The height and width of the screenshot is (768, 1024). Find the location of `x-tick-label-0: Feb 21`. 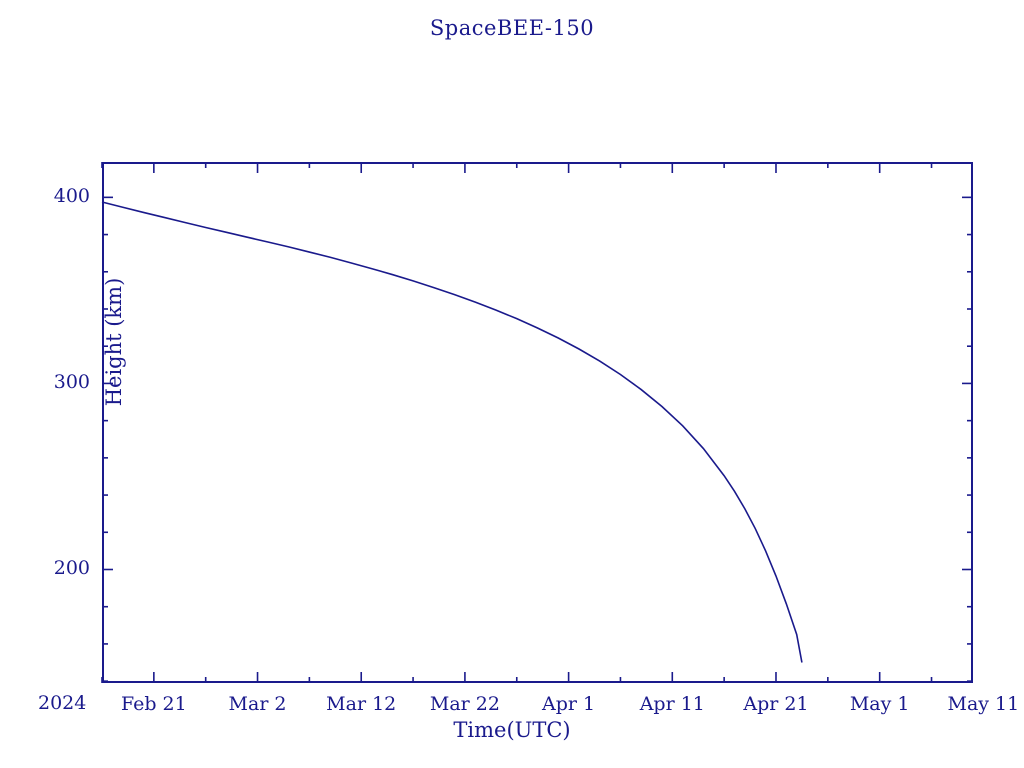

x-tick-label-0: Feb 21 is located at coordinates (153, 704).